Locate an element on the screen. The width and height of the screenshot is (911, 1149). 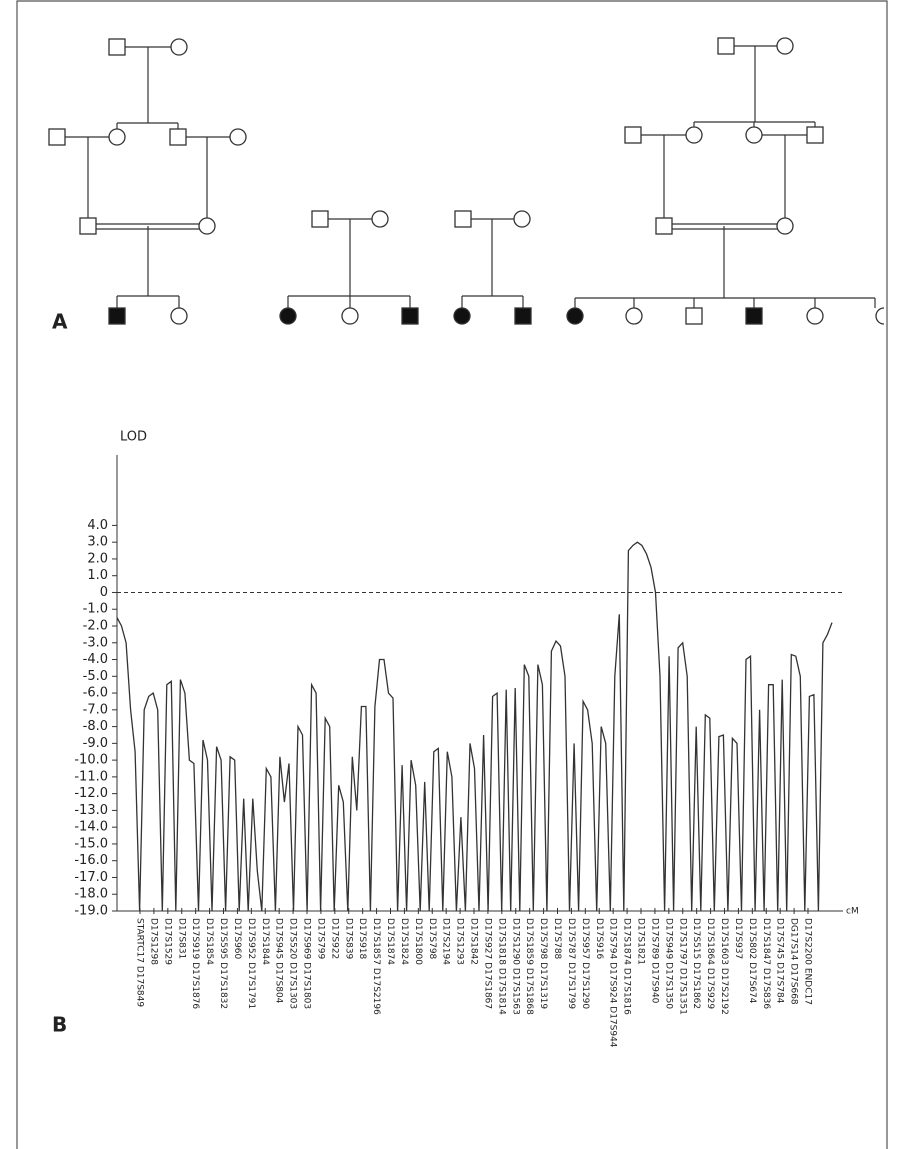
y-tick-label: -13.0 is located at coordinates (91, 810).